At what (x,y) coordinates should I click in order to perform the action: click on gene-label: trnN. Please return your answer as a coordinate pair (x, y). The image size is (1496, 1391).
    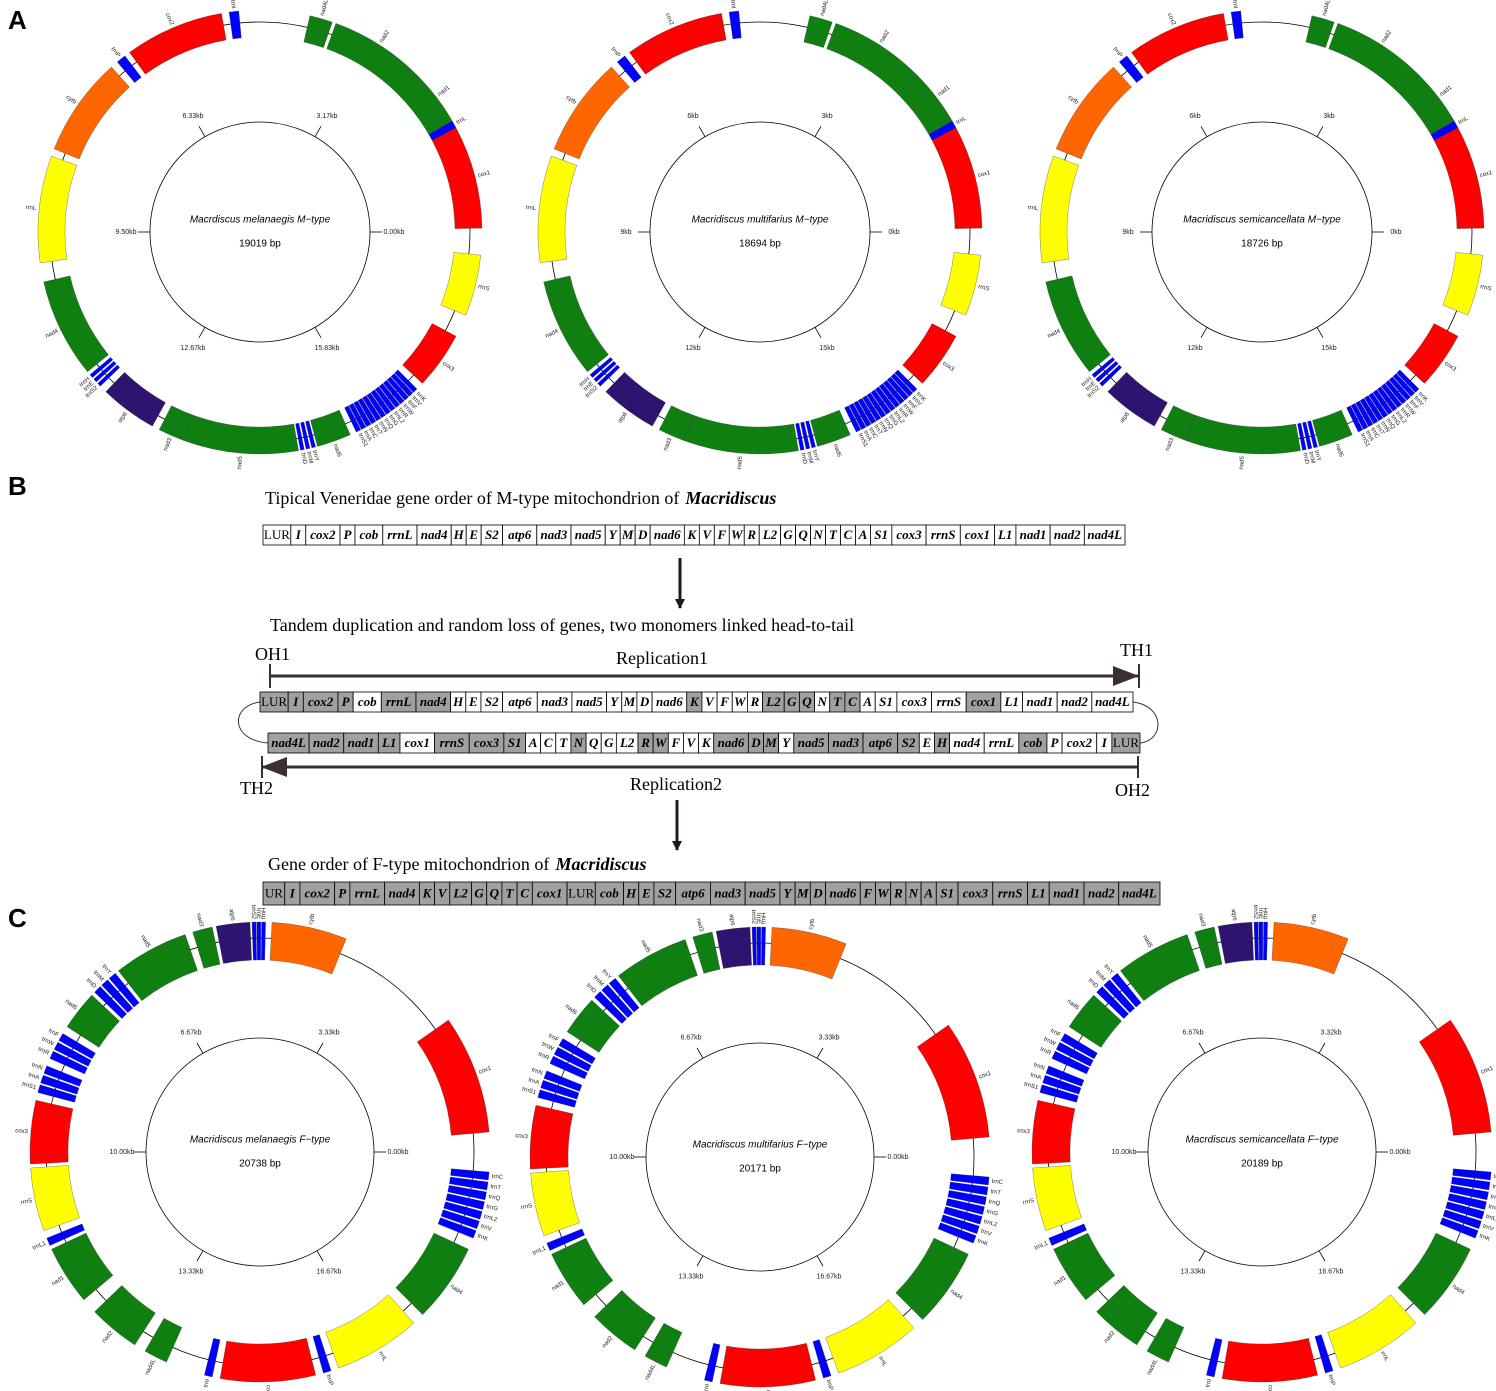
    Looking at the image, I should click on (1384, 427).